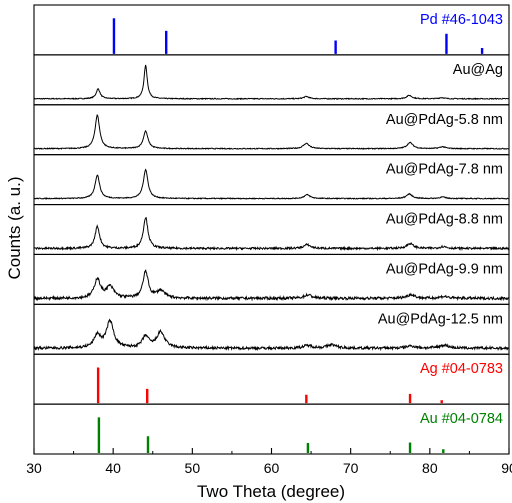  Describe the element at coordinates (113, 468) in the screenshot. I see `x-tick-label: 40` at that location.